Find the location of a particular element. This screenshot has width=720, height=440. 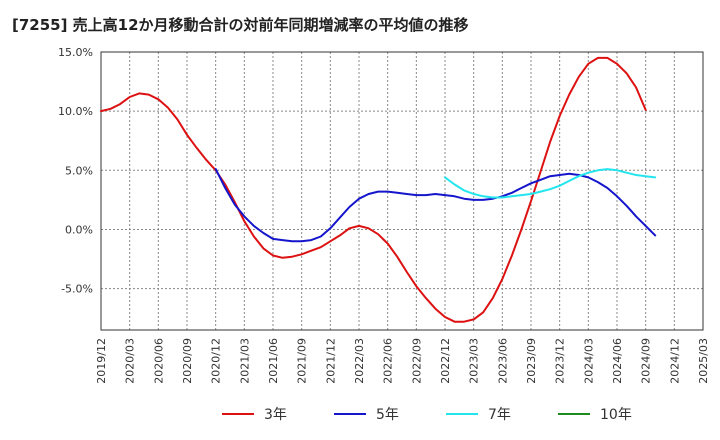

x-tick-label: 2021/03 is located at coordinates (244, 361).